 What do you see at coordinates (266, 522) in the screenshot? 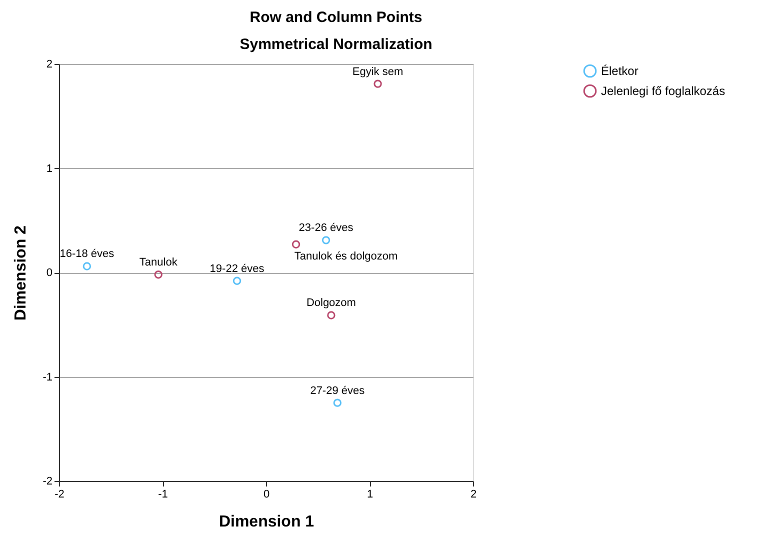
I see `x-axis-title: Dimension 1` at bounding box center [266, 522].